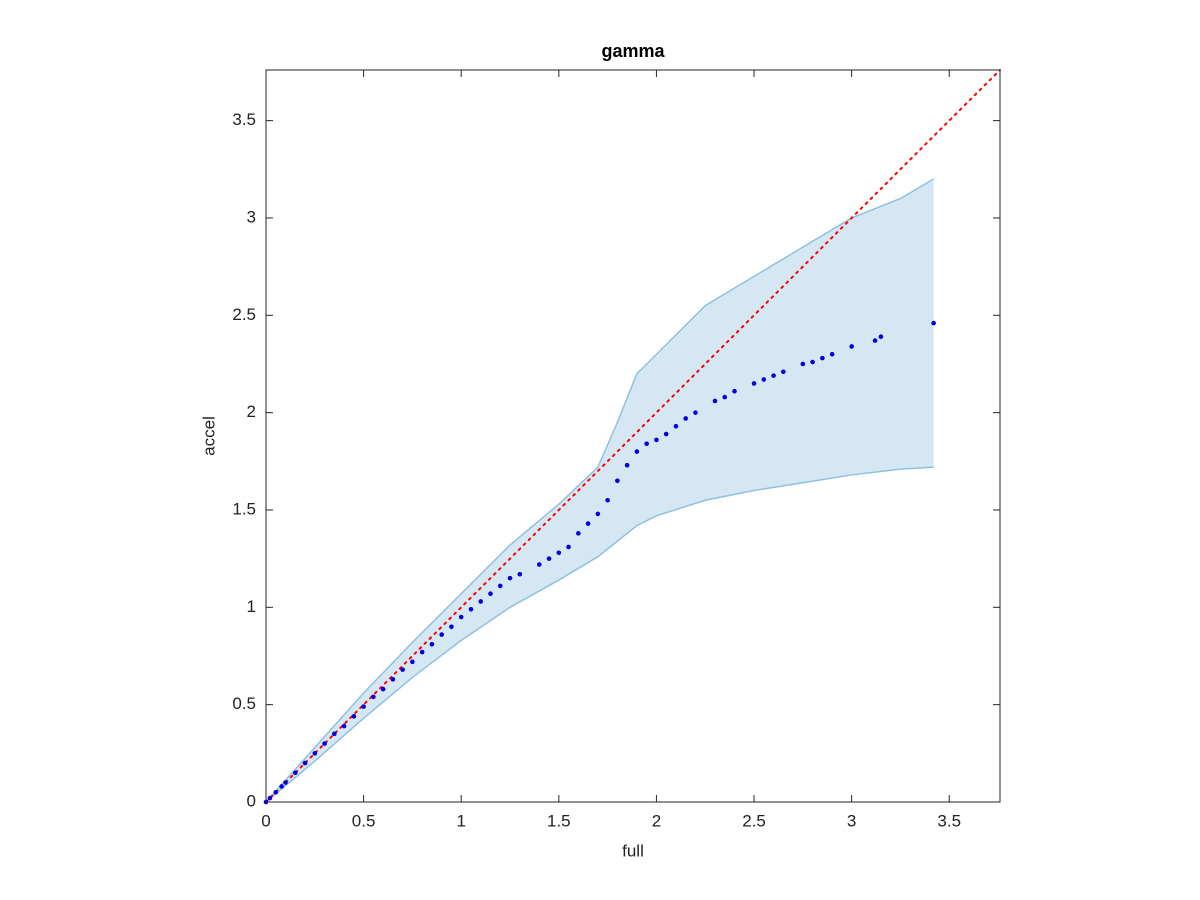 The image size is (1200, 900). What do you see at coordinates (364, 820) in the screenshot?
I see `x-tick-label: 0.5` at bounding box center [364, 820].